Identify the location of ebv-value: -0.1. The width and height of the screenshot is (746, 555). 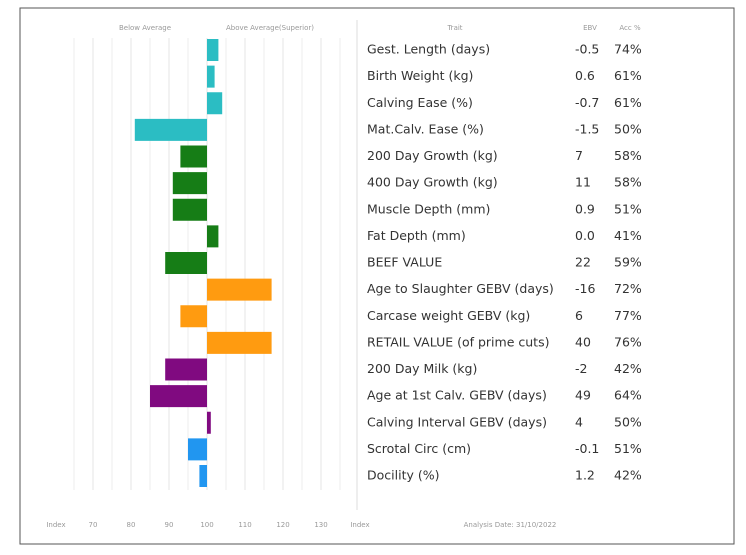
(587, 448).